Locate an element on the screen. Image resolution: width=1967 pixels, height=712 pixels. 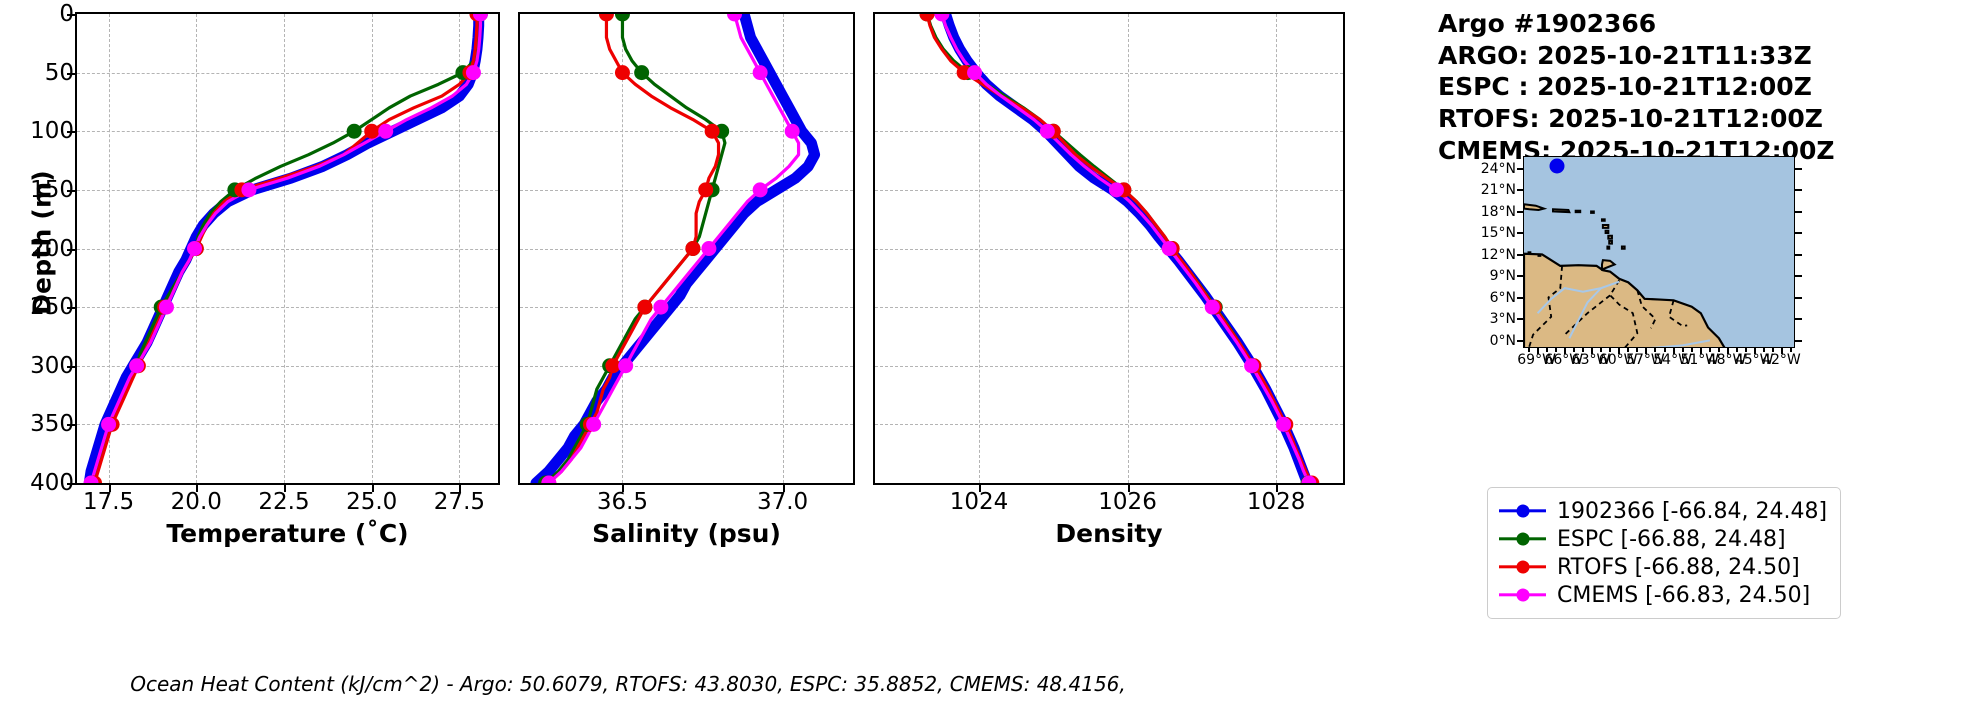
salinity-xtick-37.0: 37.0 is located at coordinates (782, 502).